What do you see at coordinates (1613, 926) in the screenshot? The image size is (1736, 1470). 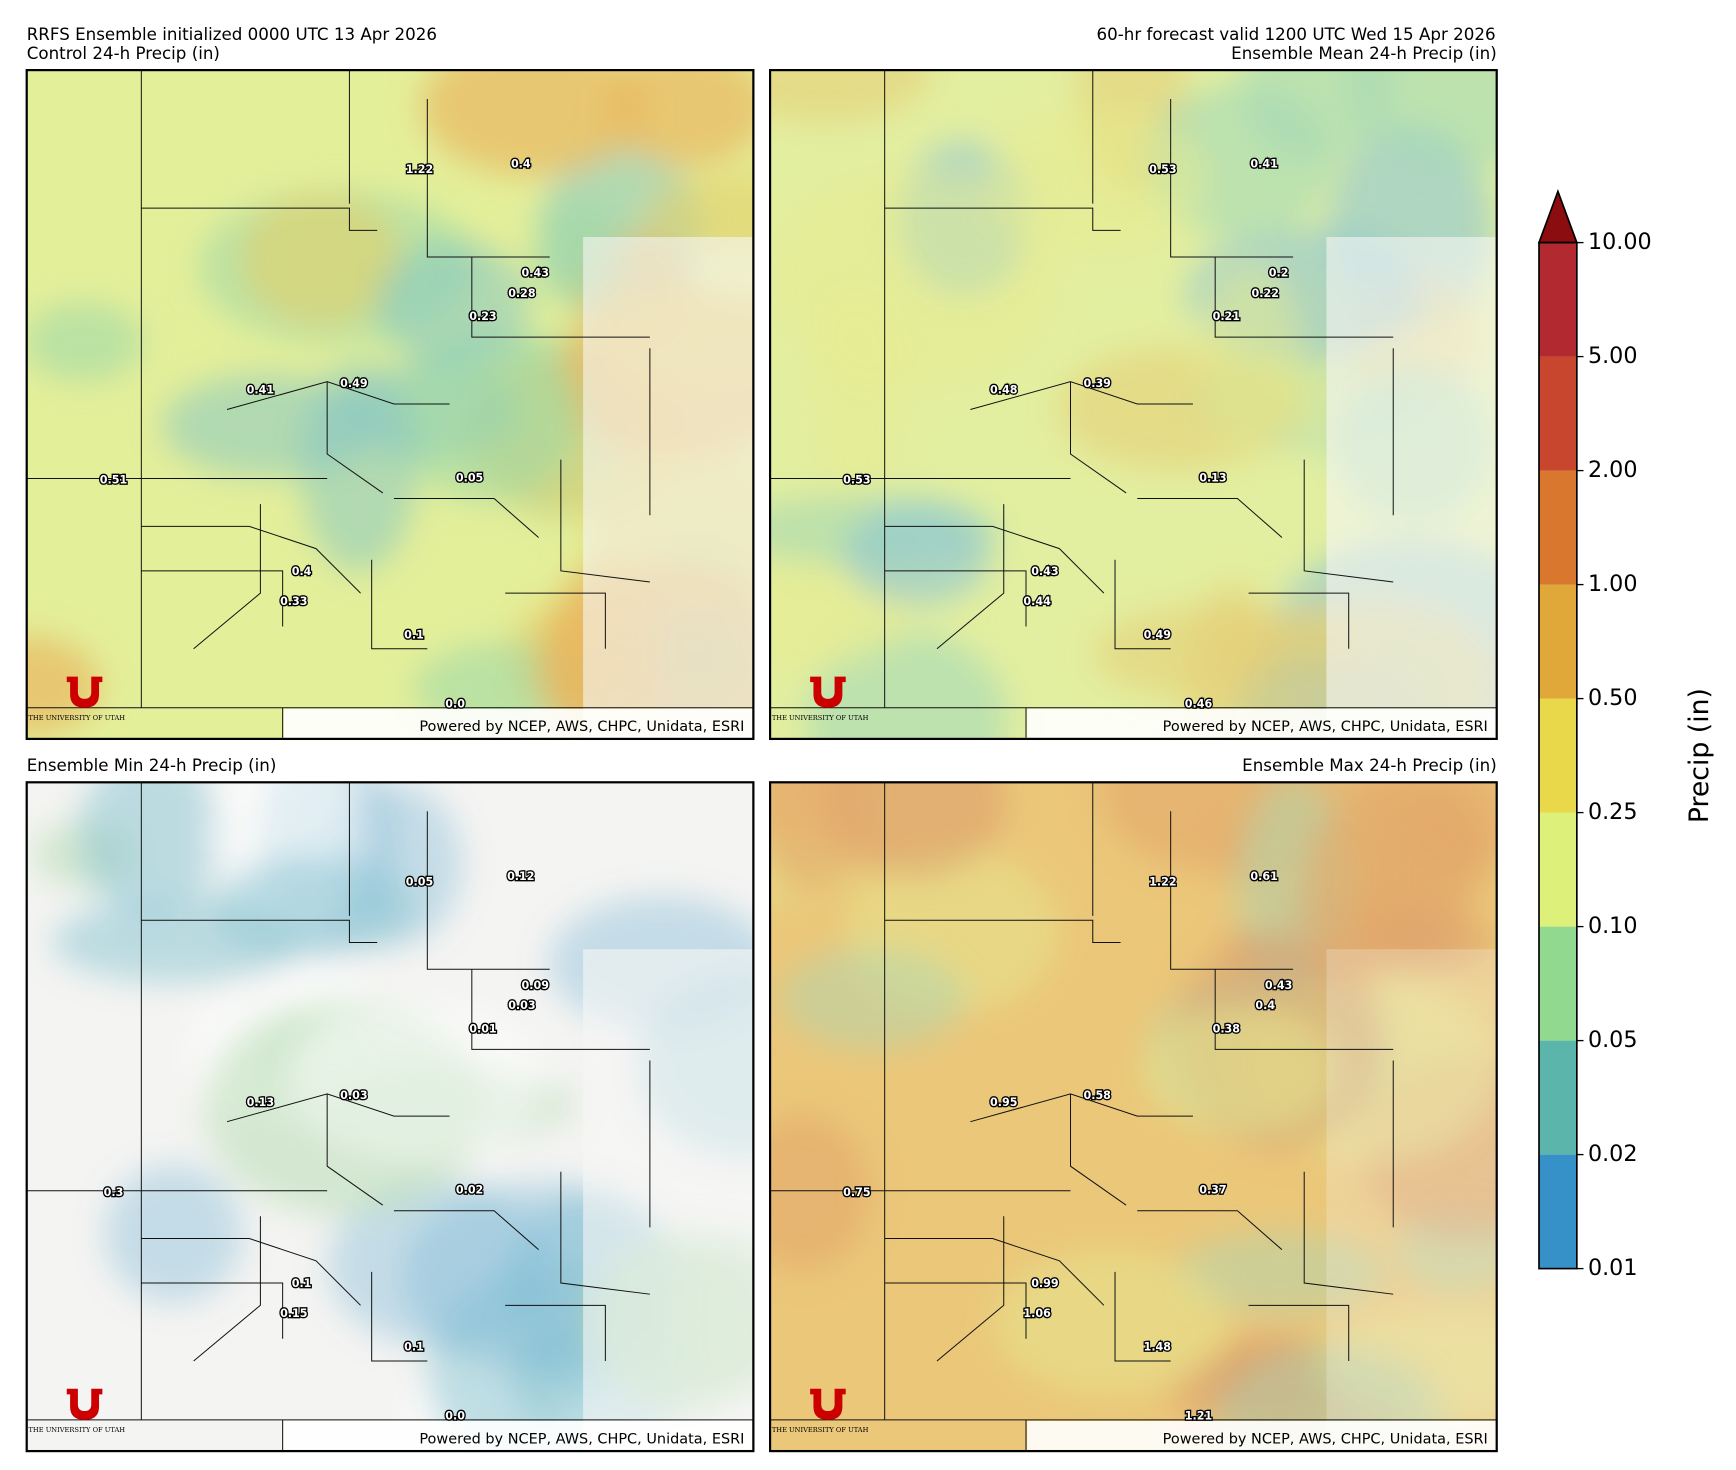 I see `colorbar-tick-label: 0.10` at bounding box center [1613, 926].